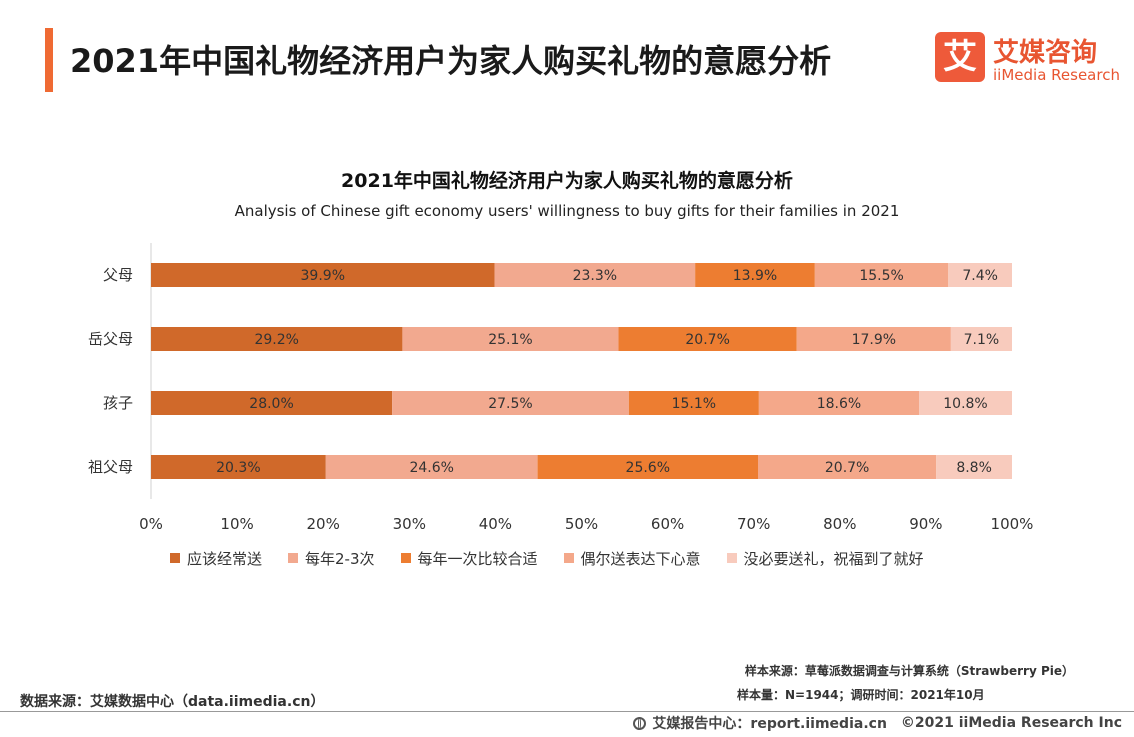  I want to click on globe-icon, so click(640, 723).